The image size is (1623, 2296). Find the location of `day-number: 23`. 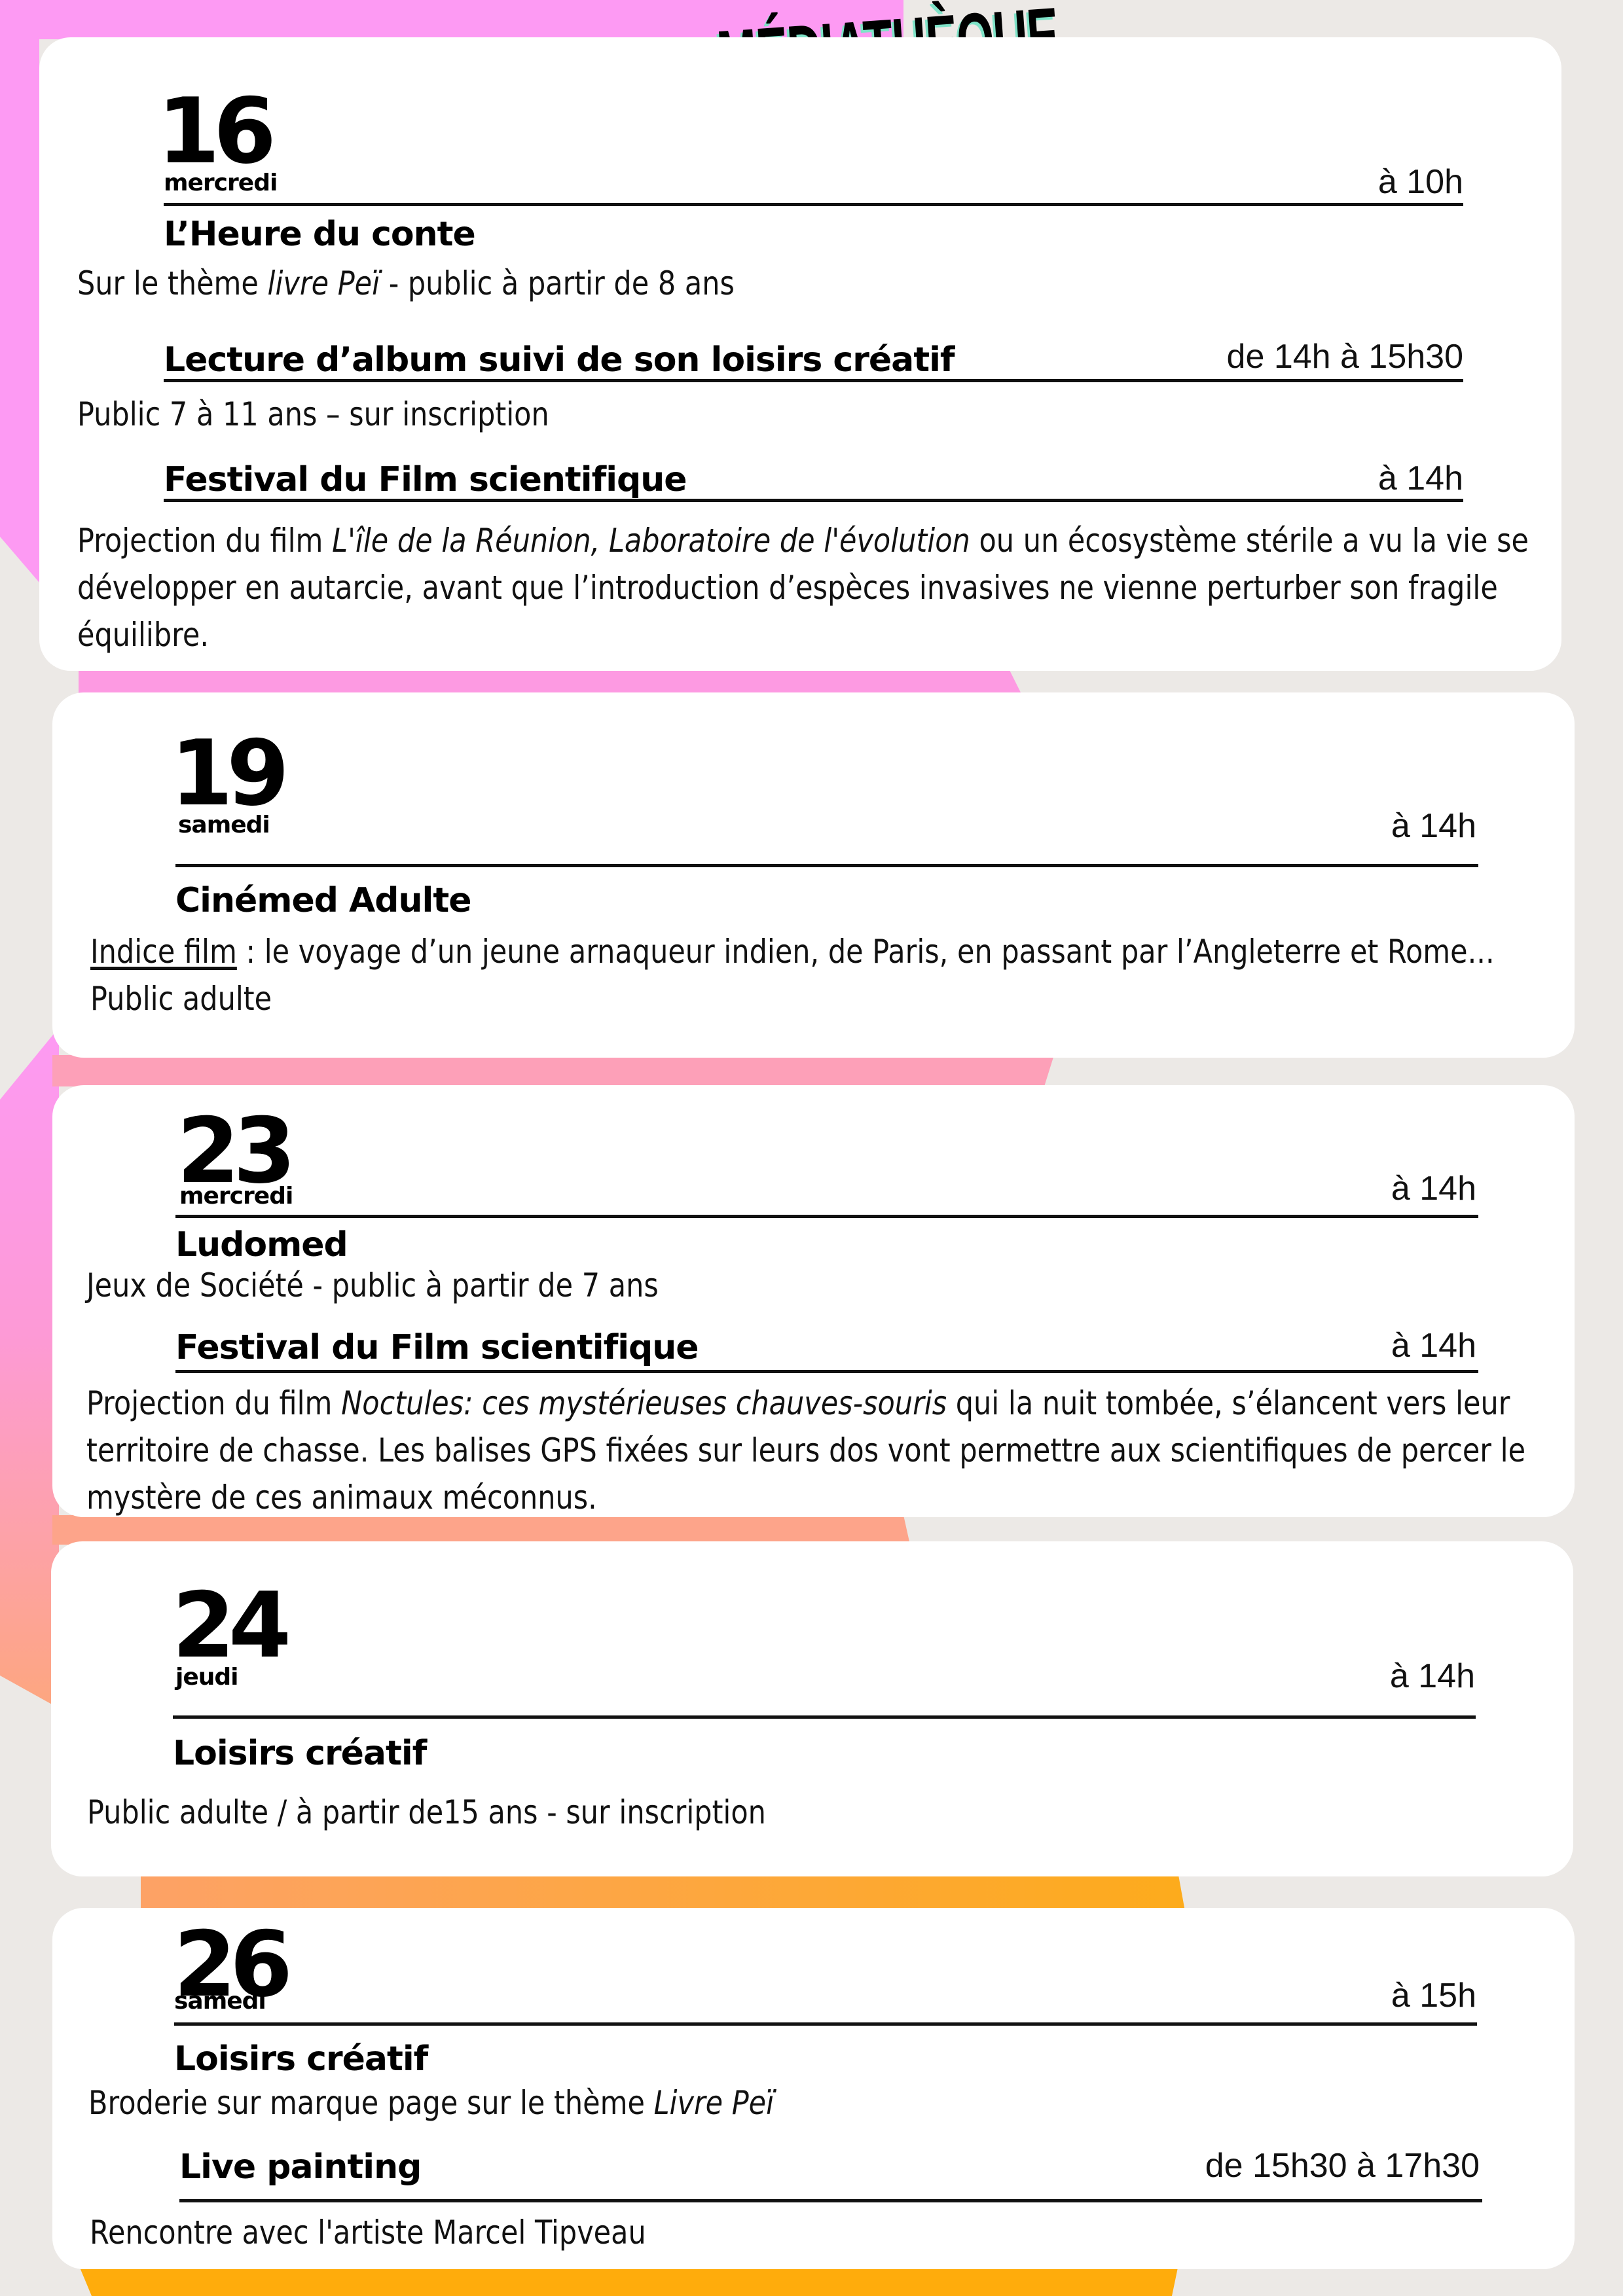

day-number: 23 is located at coordinates (236, 1151).